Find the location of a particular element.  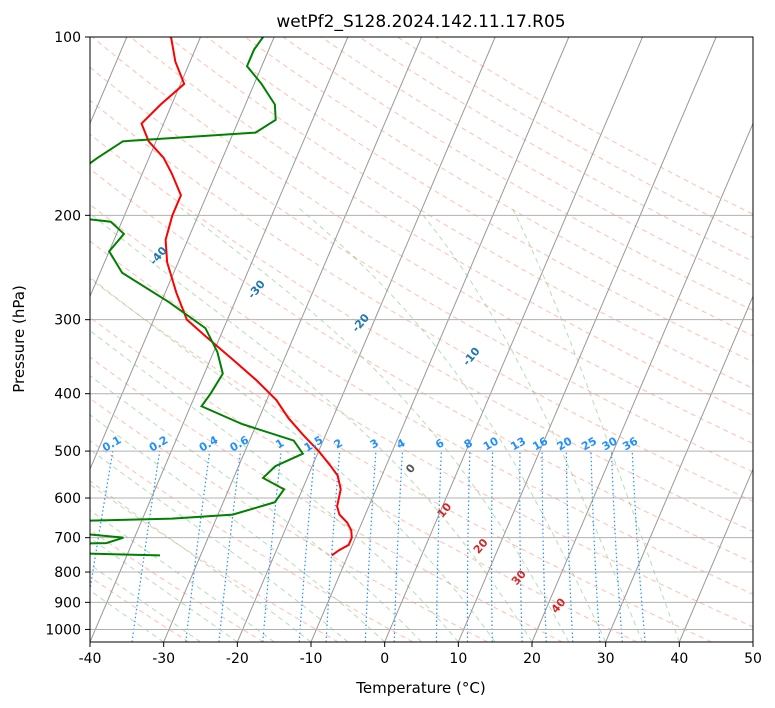

x-tick-label: -10 is located at coordinates (311, 659).